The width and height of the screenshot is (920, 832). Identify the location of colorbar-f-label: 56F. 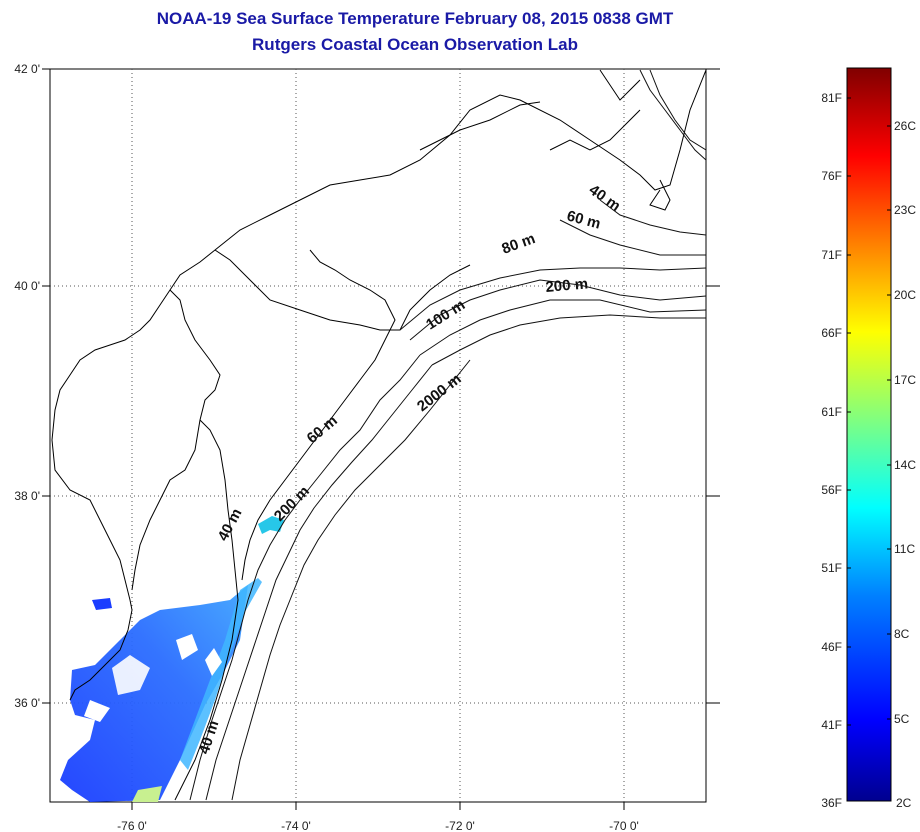
(831, 490).